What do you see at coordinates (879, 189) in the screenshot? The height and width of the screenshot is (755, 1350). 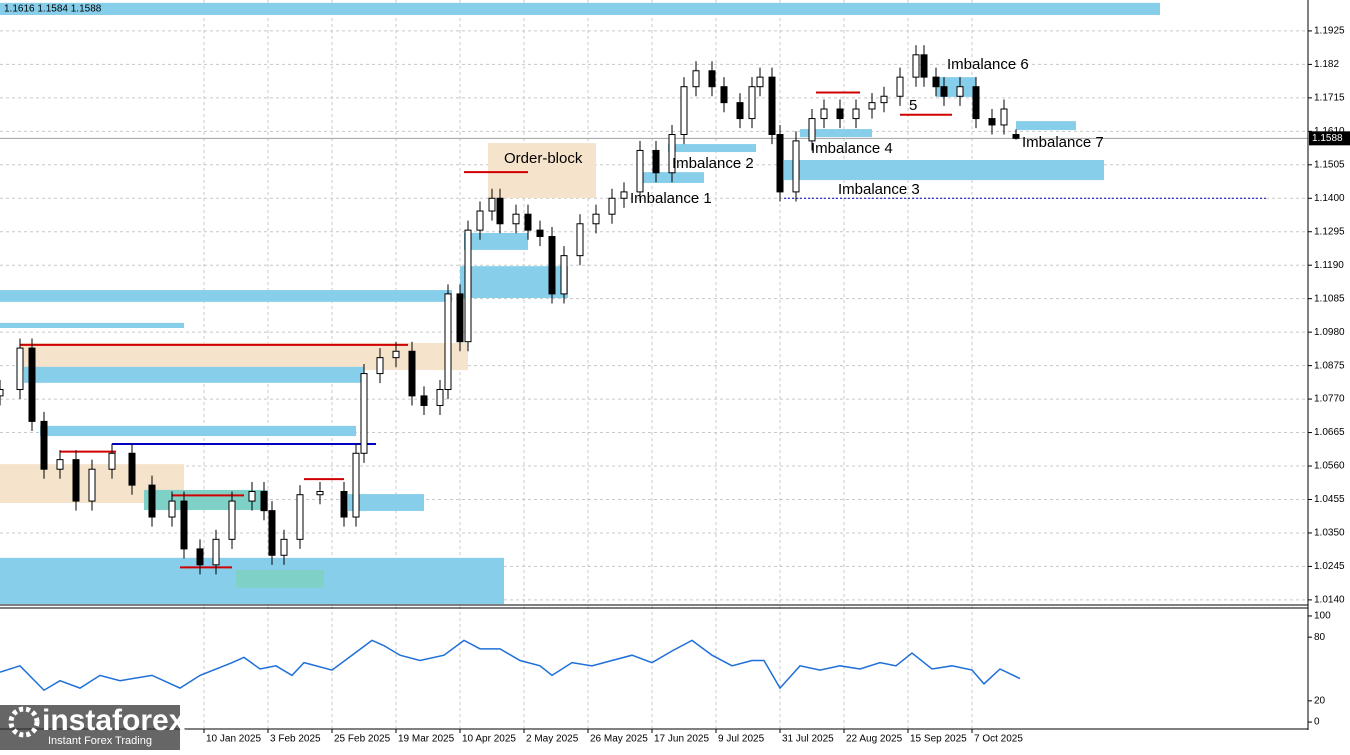 I see `annotation: Imbalance 3` at bounding box center [879, 189].